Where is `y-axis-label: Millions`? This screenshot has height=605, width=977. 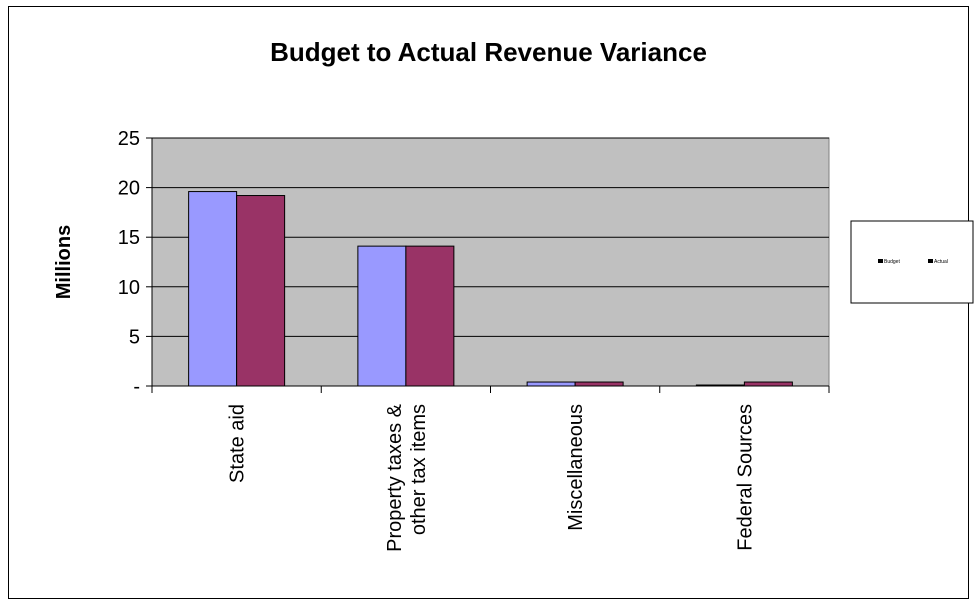
y-axis-label: Millions is located at coordinates (64, 262).